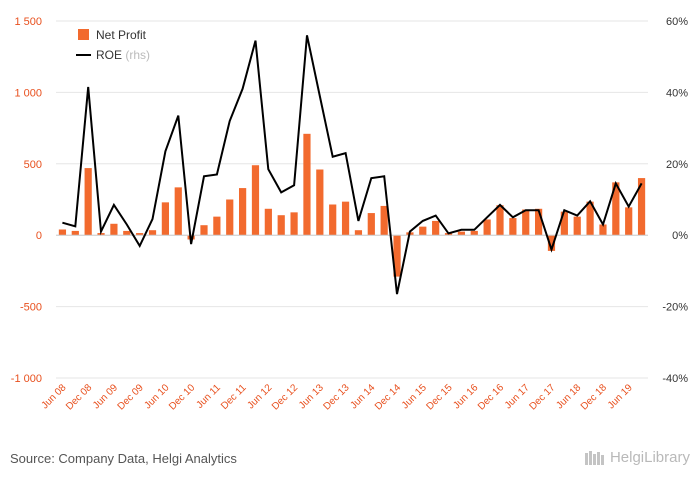  What do you see at coordinates (113, 45) in the screenshot?
I see `legend: Net Profit ROE (rhs)` at bounding box center [113, 45].